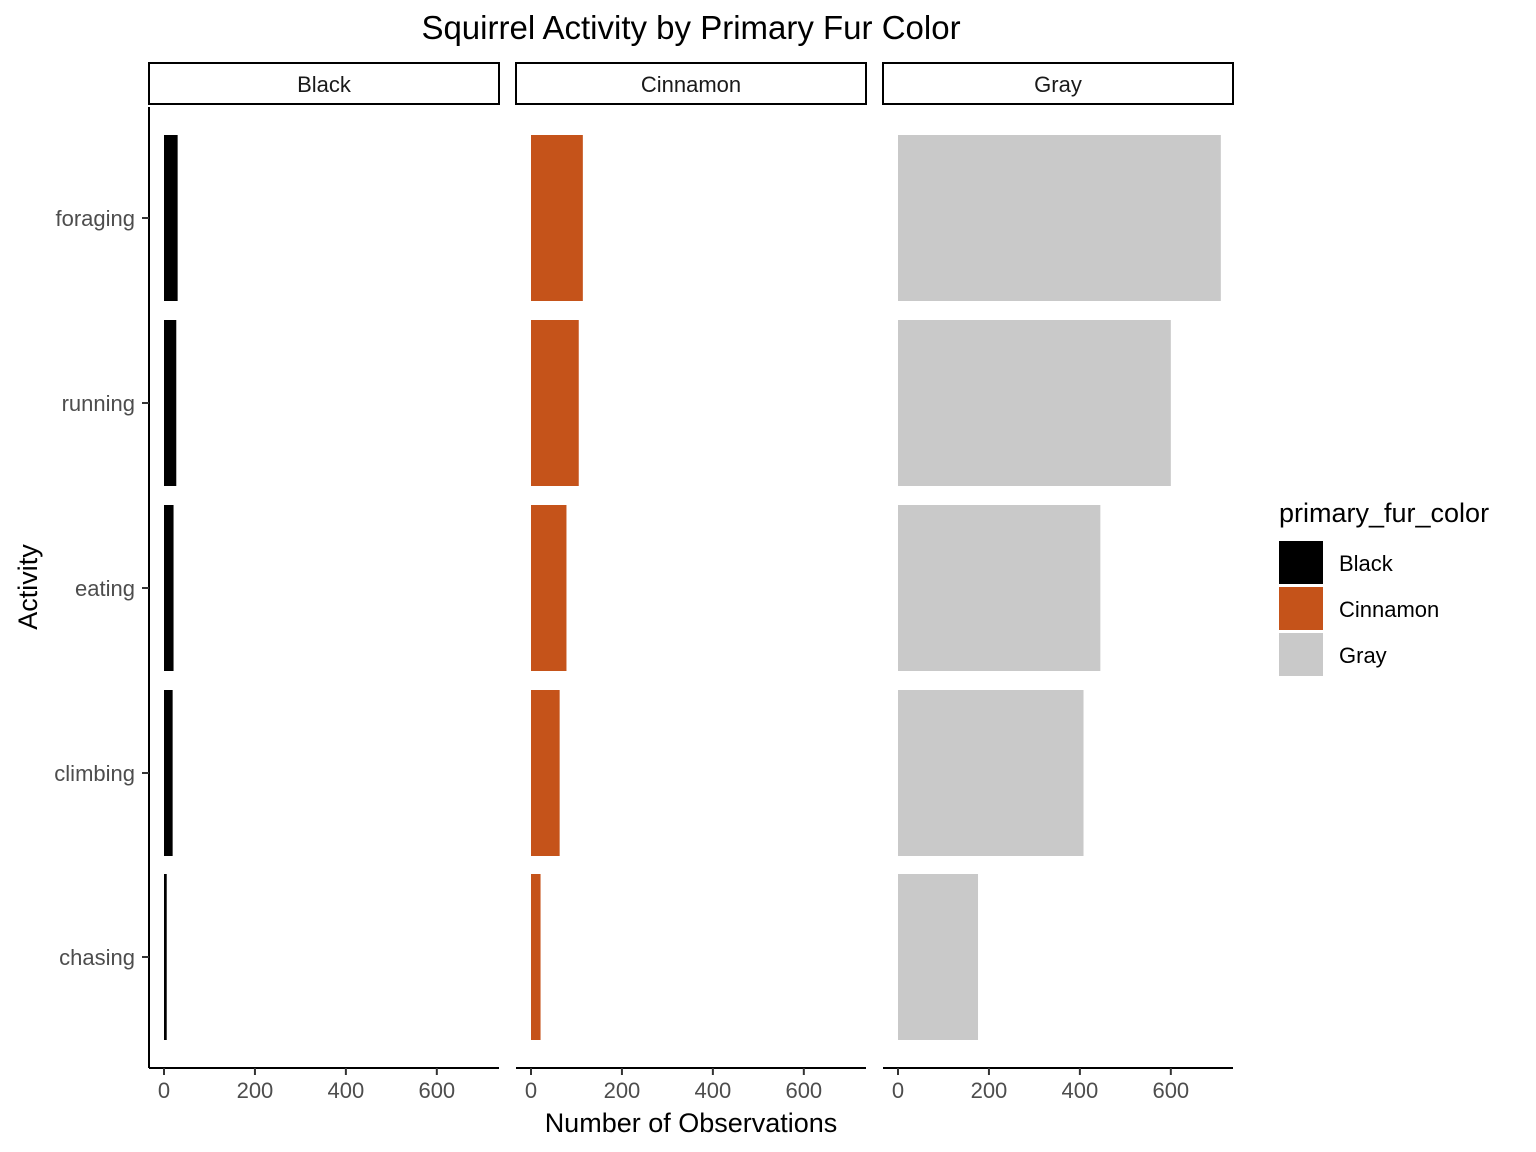 This screenshot has width=1536, height=1152. I want to click on facet-strip-label-black: Black, so click(324, 84).